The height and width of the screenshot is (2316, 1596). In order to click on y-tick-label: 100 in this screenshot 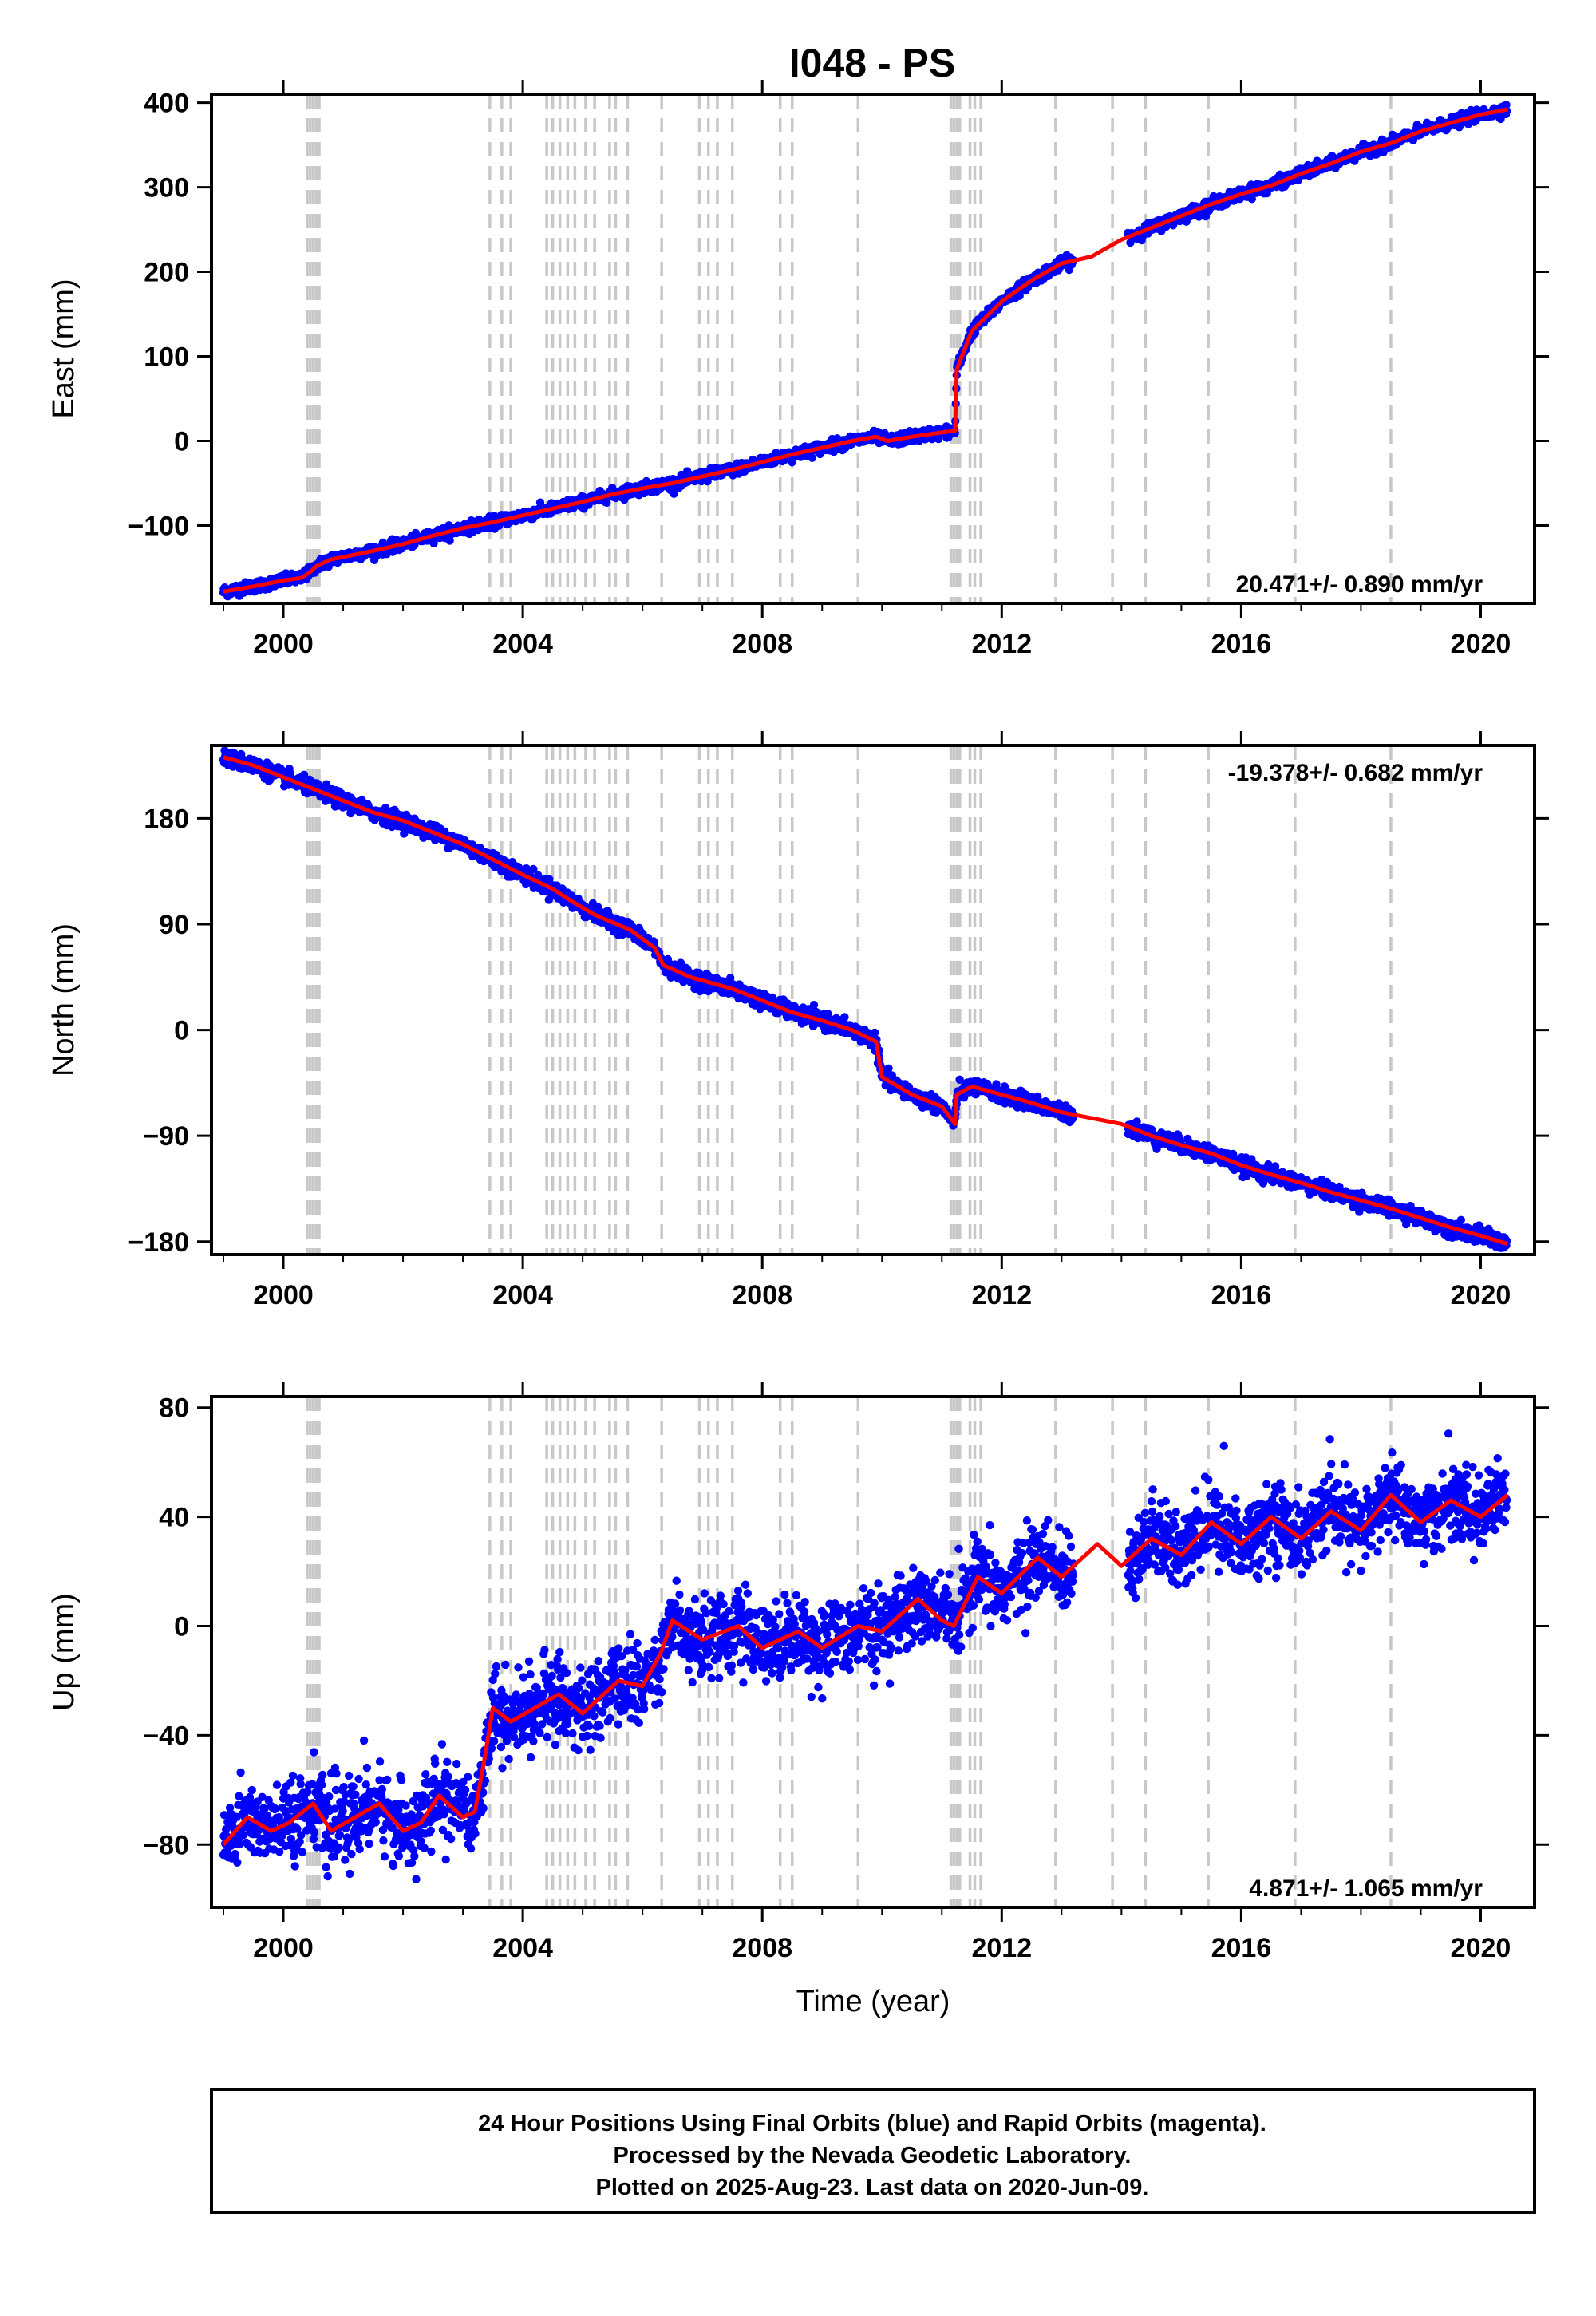, I will do `click(166, 357)`.